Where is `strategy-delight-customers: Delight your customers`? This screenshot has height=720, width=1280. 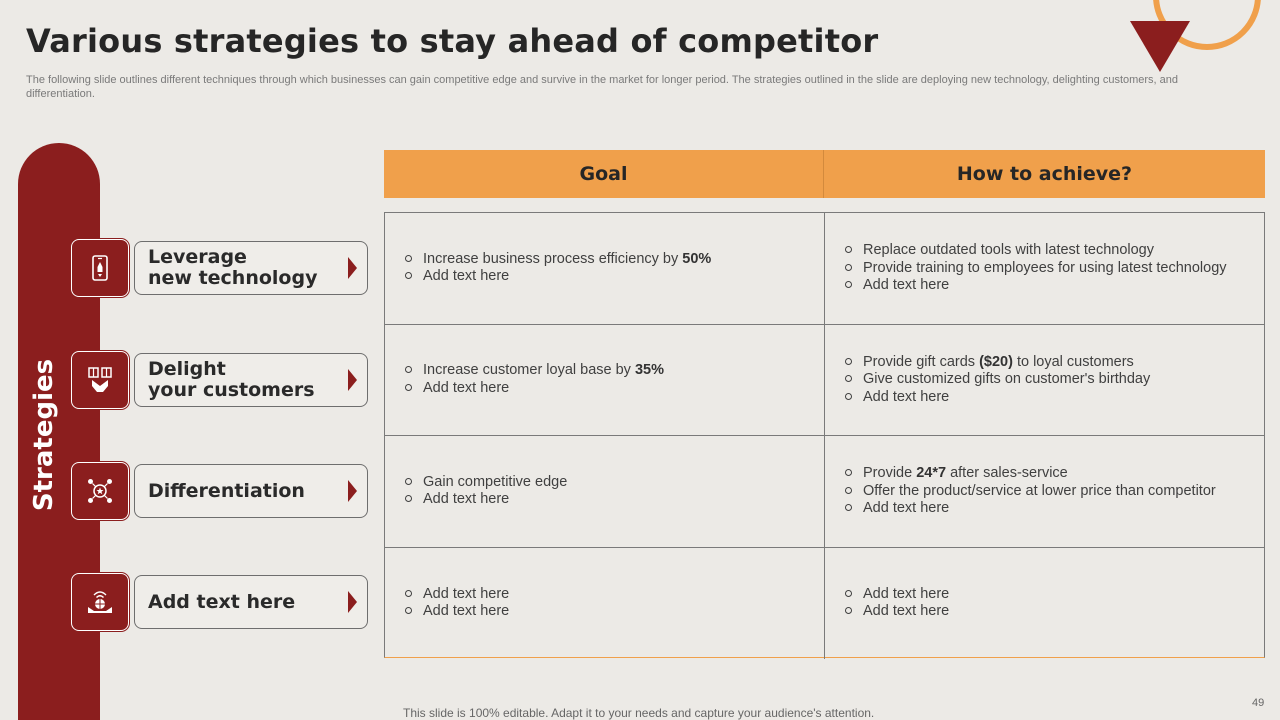
strategy-delight-customers: Delight your customers is located at coordinates (251, 380).